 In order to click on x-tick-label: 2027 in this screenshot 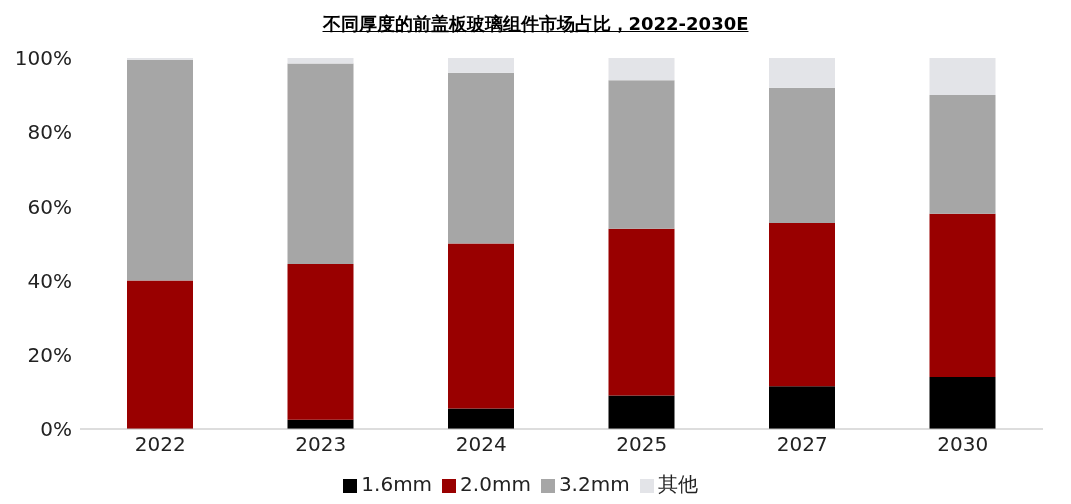, I will do `click(802, 444)`.